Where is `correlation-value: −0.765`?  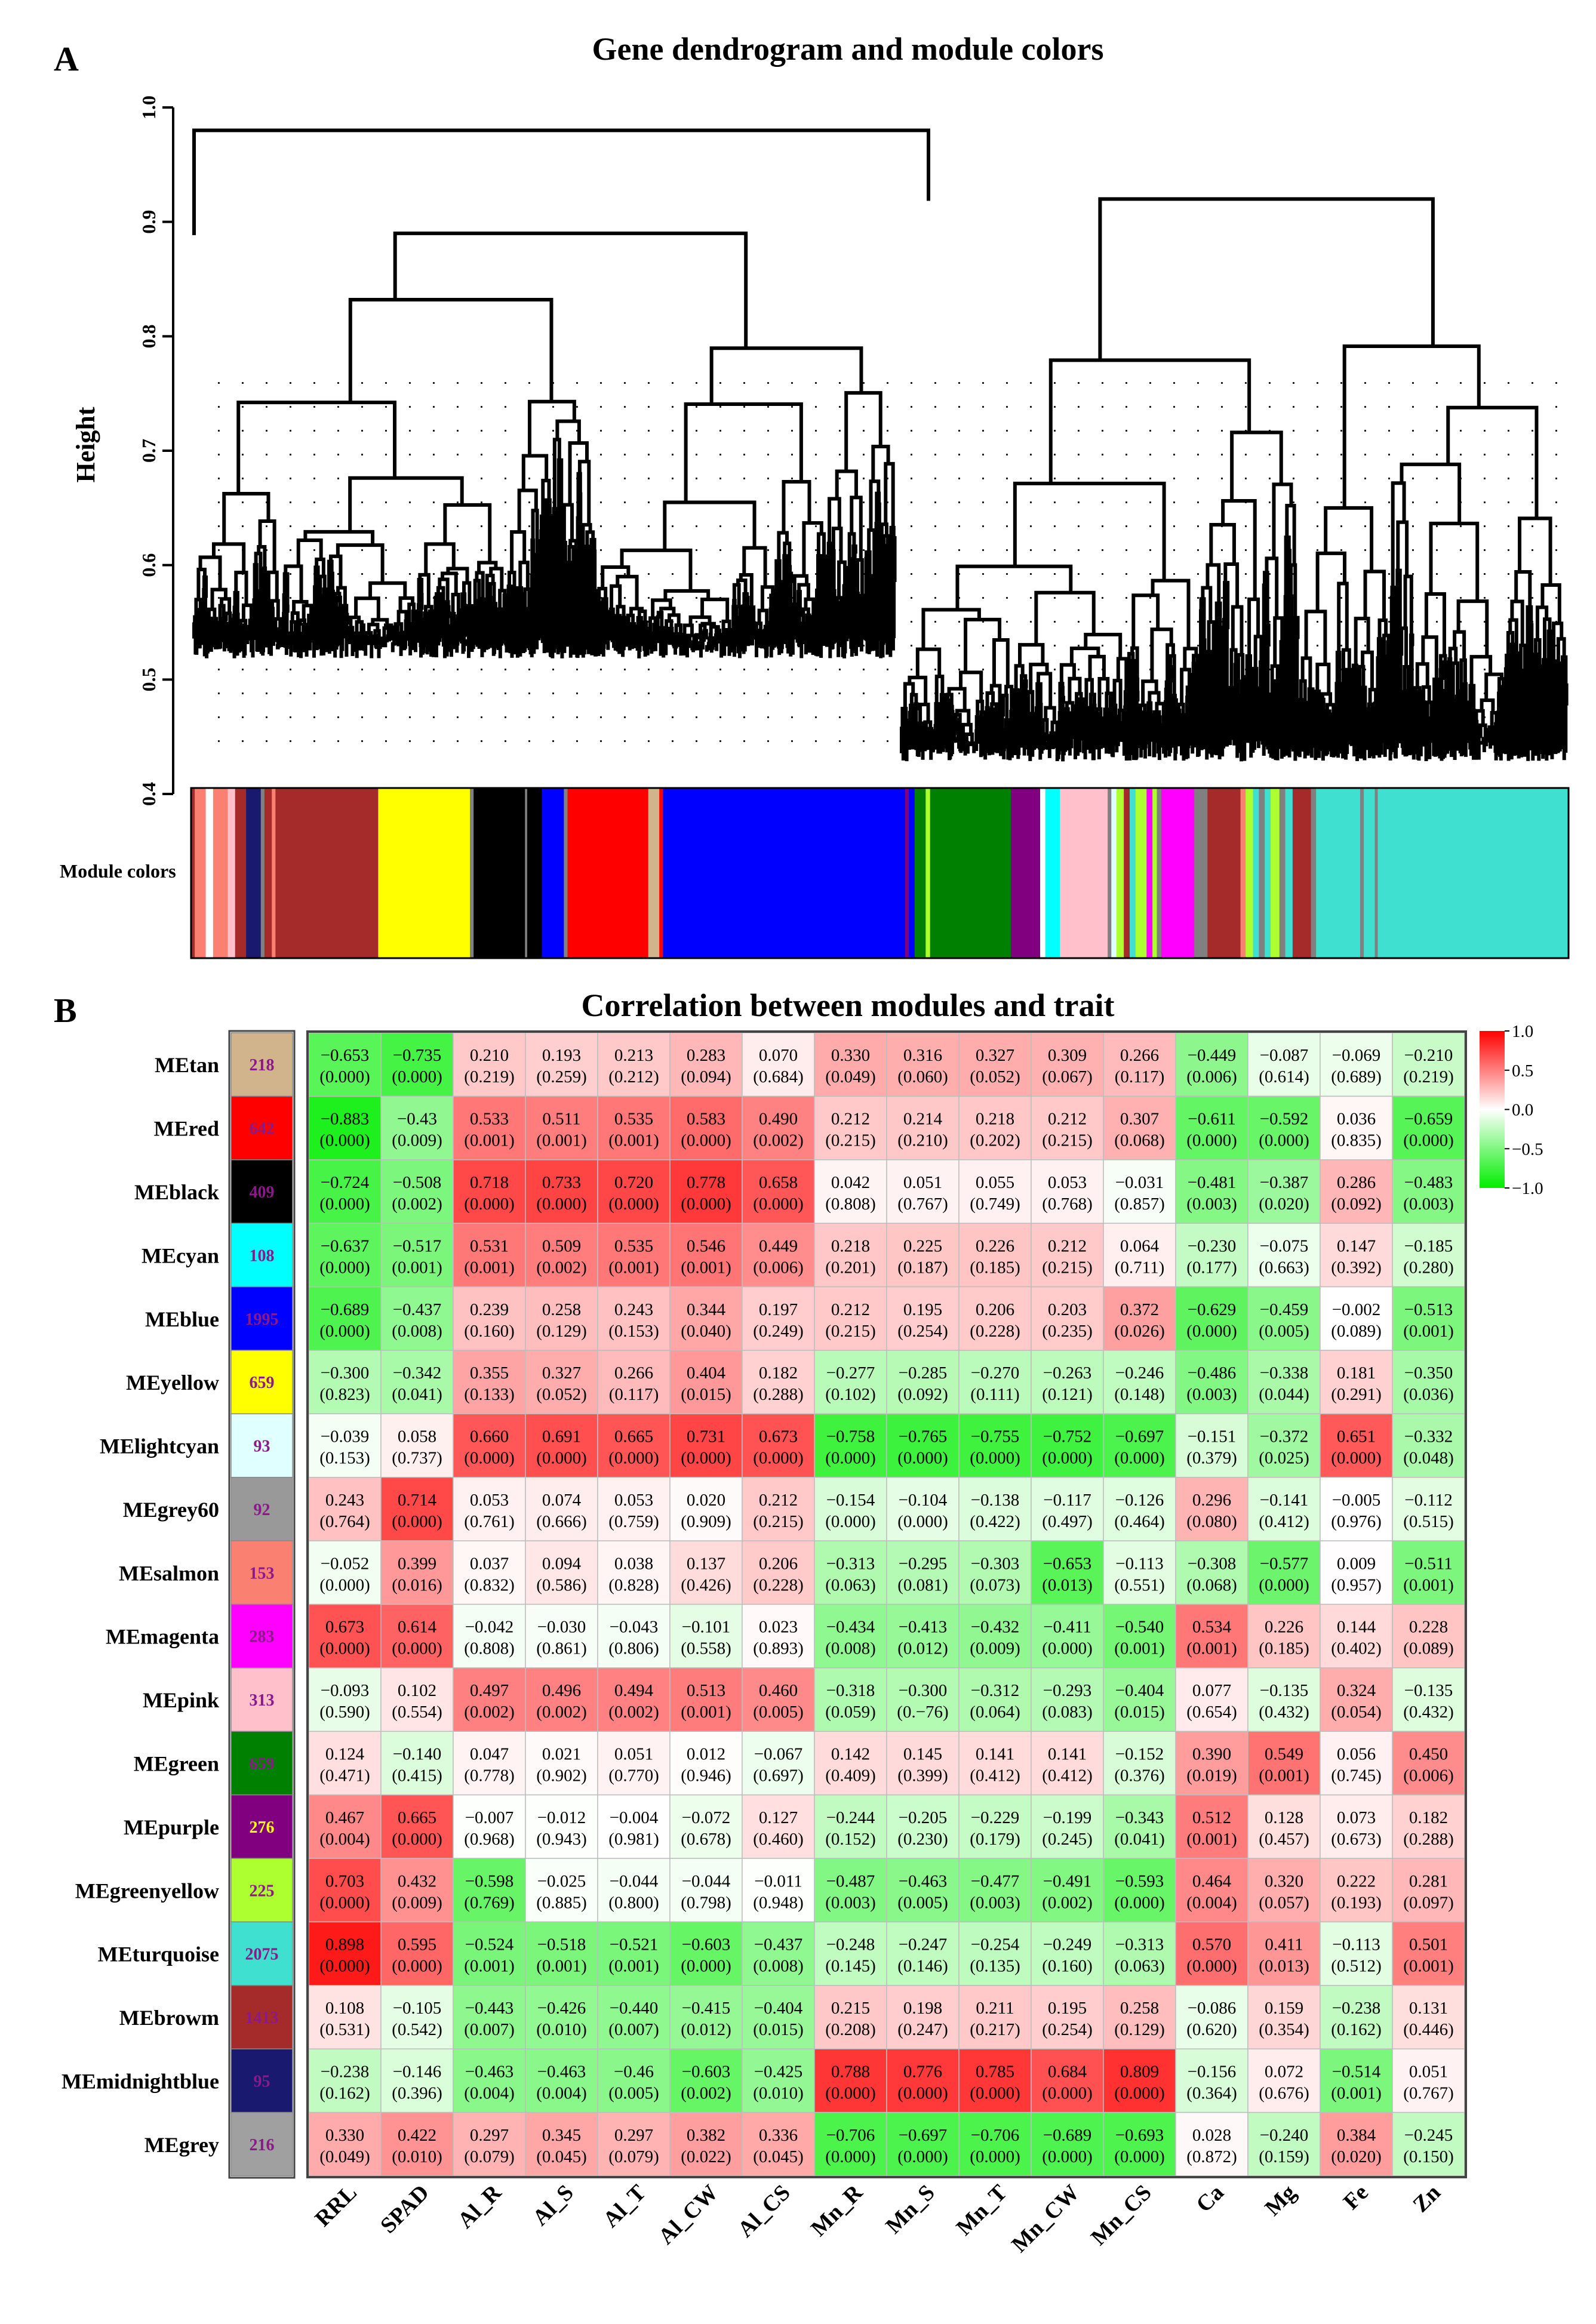 correlation-value: −0.765 is located at coordinates (923, 1437).